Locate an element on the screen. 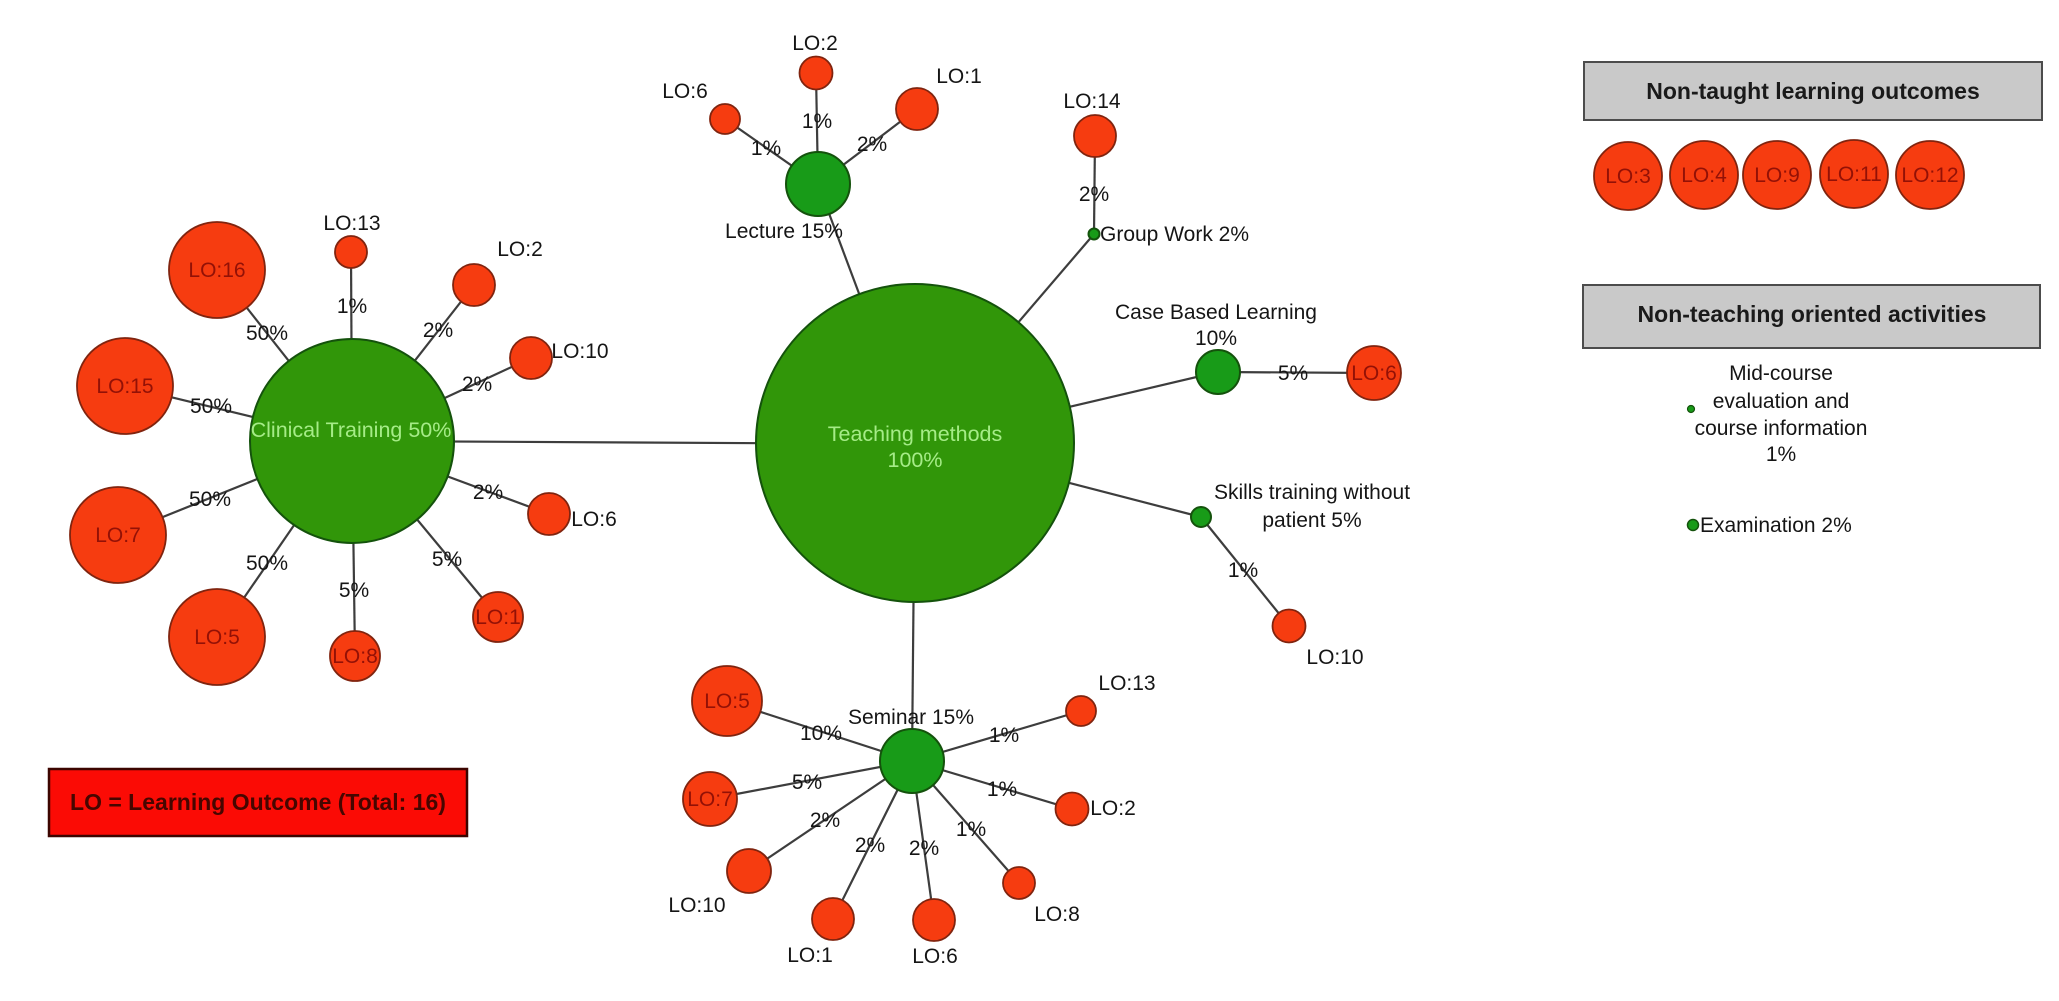 The width and height of the screenshot is (2059, 1001). svg-text: LO:16 is located at coordinates (216, 270).